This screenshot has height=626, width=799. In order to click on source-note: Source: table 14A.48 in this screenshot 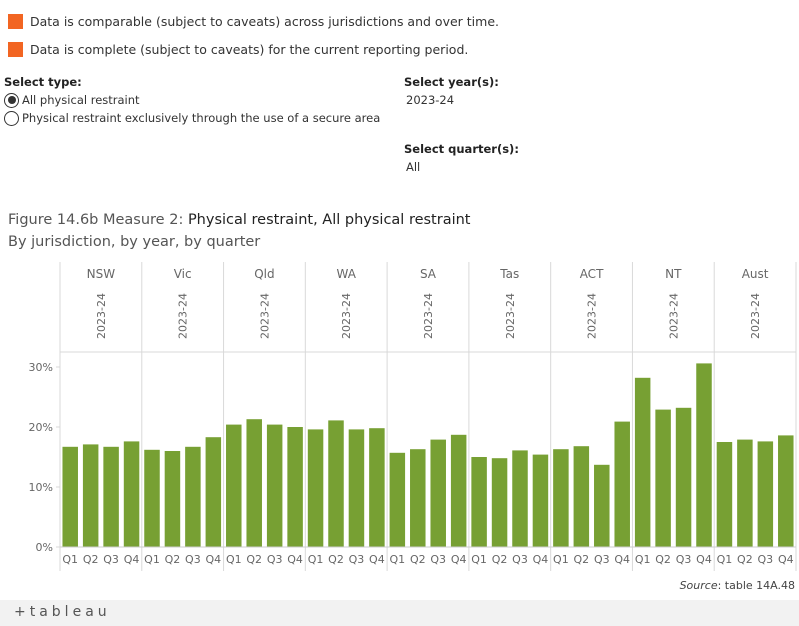, I will do `click(737, 585)`.